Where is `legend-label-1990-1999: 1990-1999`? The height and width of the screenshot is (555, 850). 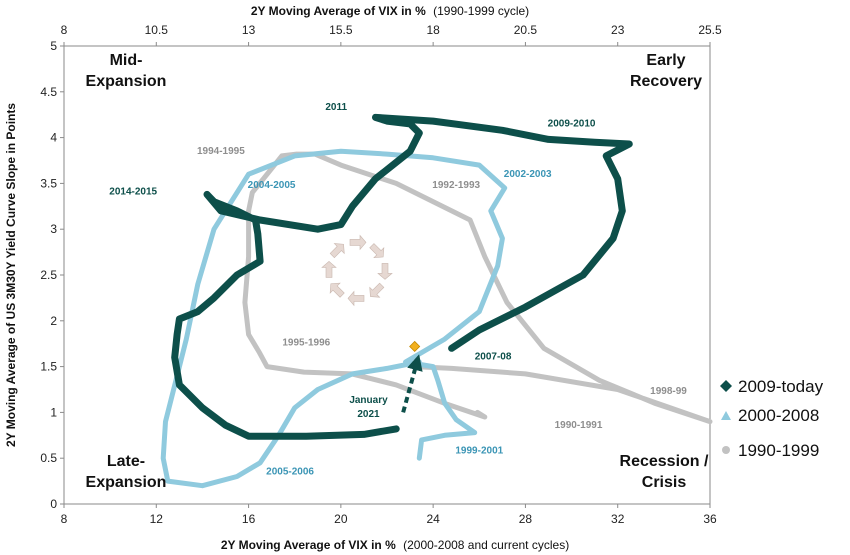
legend-label-1990-1999: 1990-1999 is located at coordinates (778, 450).